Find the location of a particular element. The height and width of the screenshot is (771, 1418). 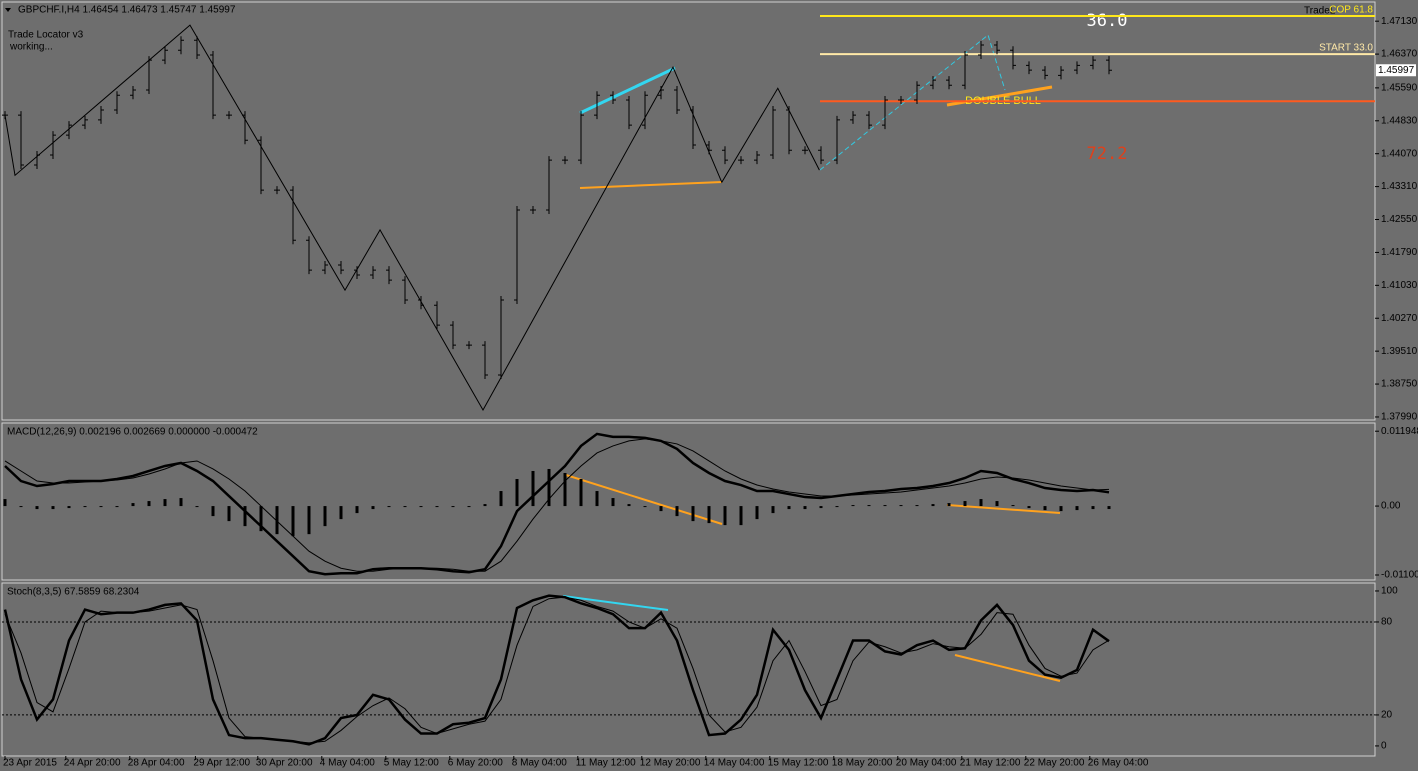

y-tick-label: -0.011002 is located at coordinates (1399, 575).